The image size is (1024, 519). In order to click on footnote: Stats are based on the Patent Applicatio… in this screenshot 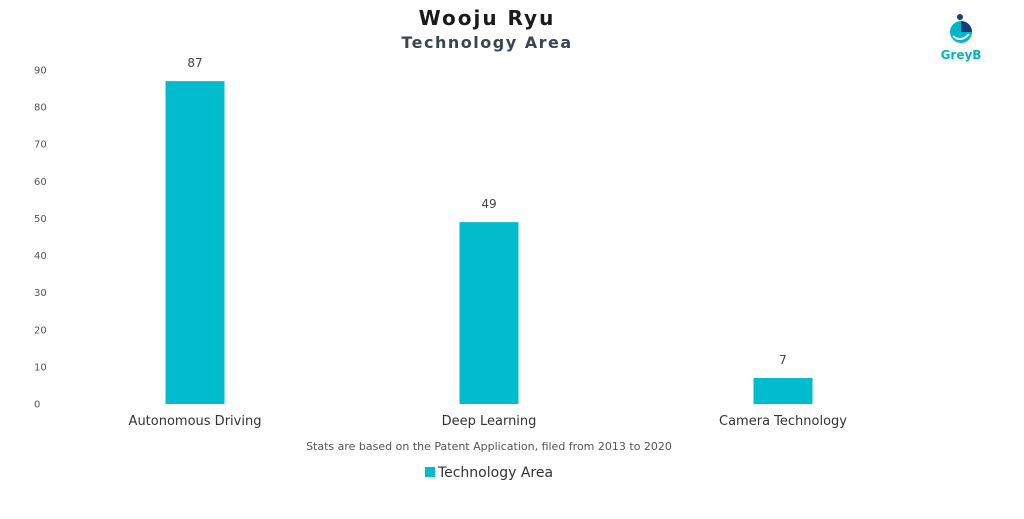, I will do `click(489, 446)`.